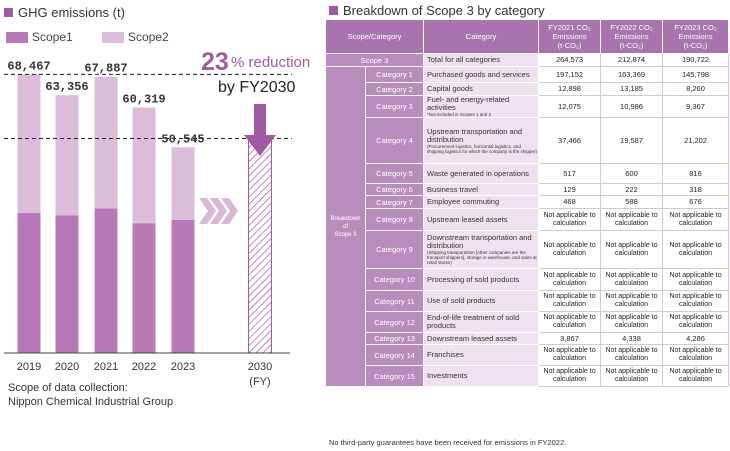 Image resolution: width=730 pixels, height=451 pixels. What do you see at coordinates (632, 74) in the screenshot?
I see `emission-value-2022: 163,369` at bounding box center [632, 74].